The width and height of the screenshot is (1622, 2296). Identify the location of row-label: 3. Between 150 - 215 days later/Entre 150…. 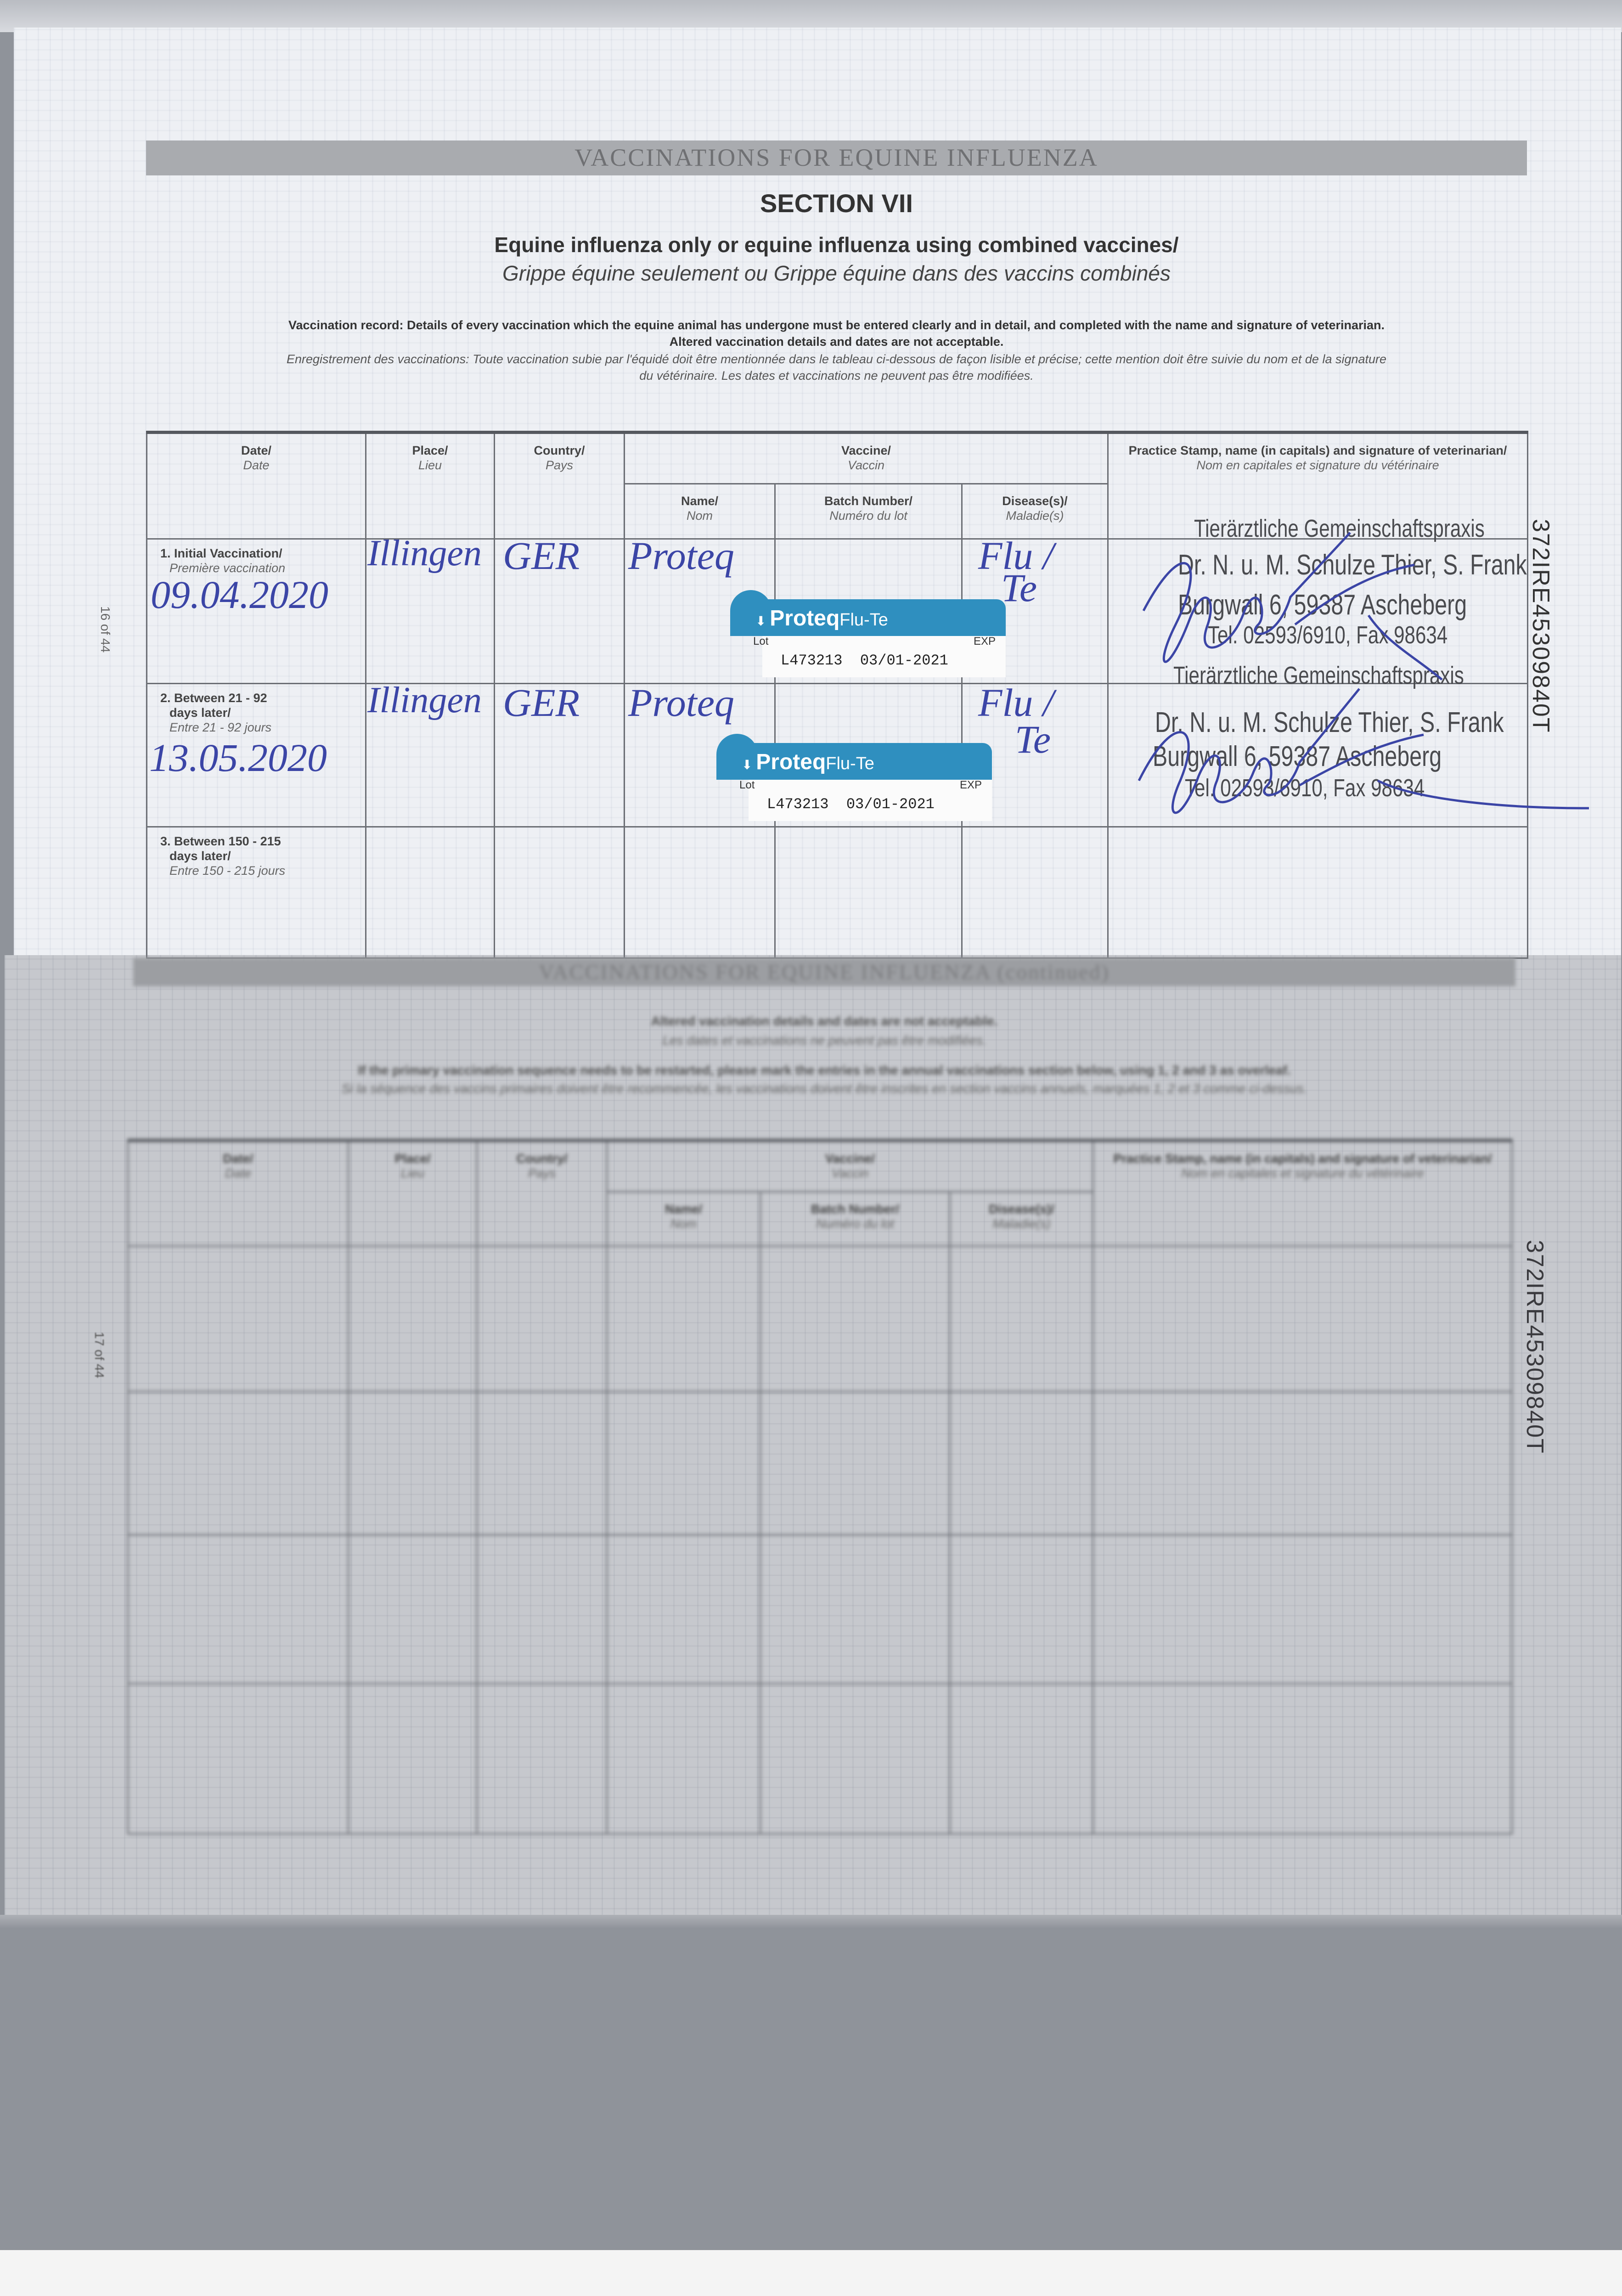
(256, 893).